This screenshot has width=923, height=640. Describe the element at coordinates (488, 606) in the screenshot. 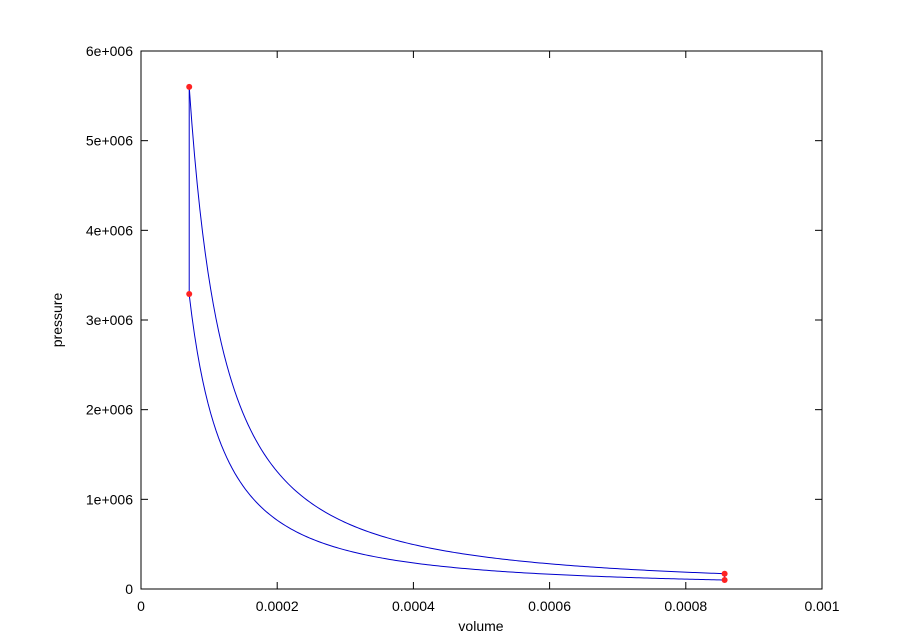

I see `x-tick-labels: 0 0.0002 0.0004 0.0006 0.0008 0.001` at that location.